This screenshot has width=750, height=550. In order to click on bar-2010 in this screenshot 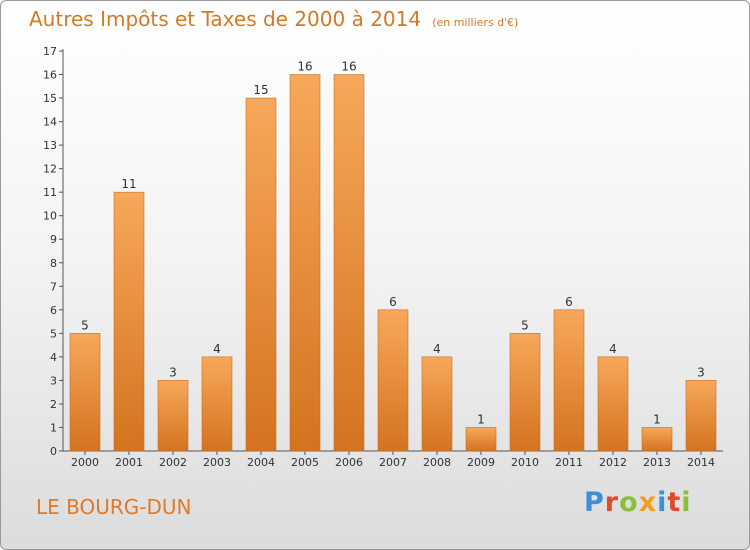, I will do `click(525, 392)`.